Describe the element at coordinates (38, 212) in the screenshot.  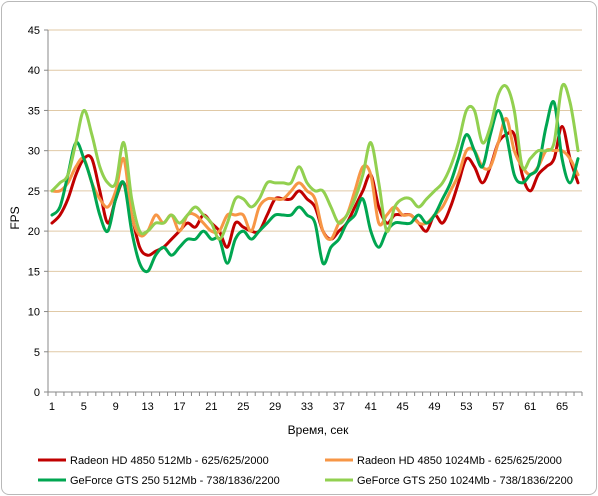
I see `y-axis-ticks: 0 5 10 15 20 25 30 35 40 45` at that location.